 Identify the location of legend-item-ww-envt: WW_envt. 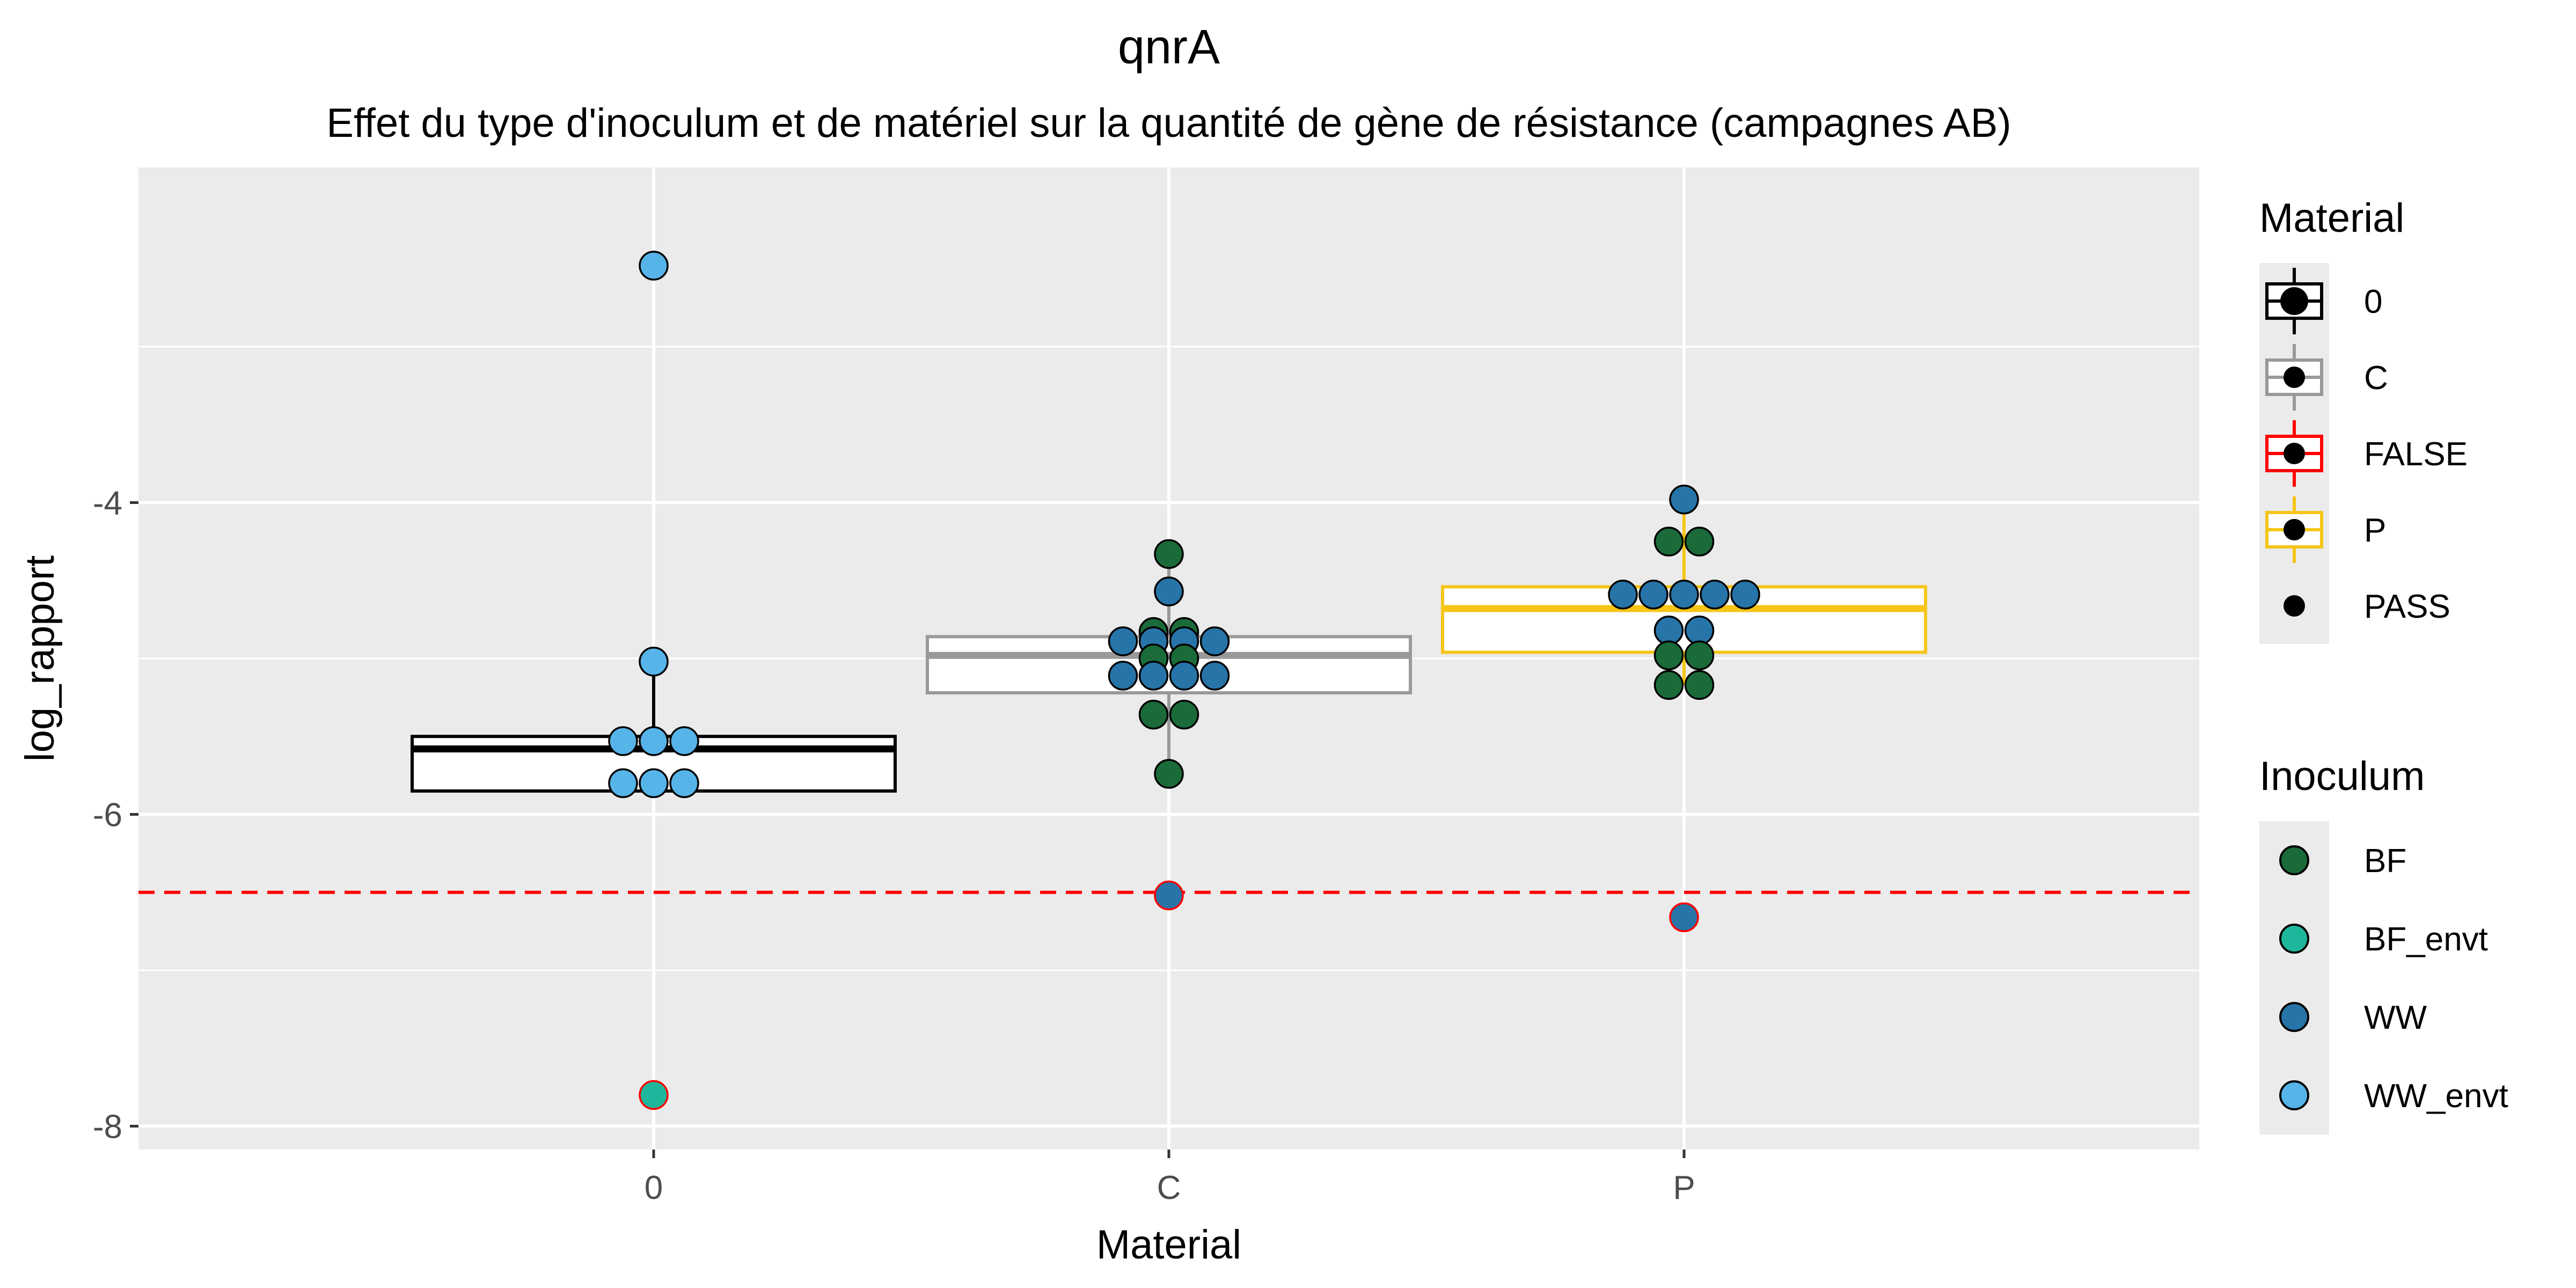
(2393, 1096).